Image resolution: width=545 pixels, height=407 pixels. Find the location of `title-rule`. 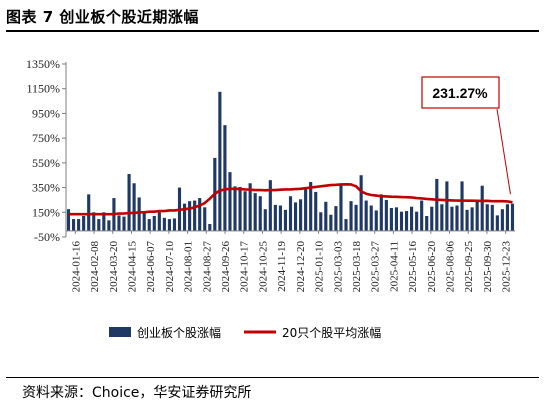

title-rule is located at coordinates (272, 31).